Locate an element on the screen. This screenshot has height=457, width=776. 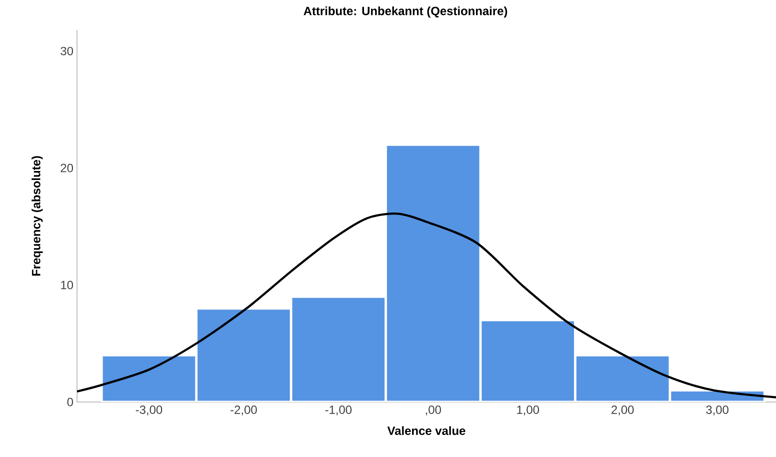
x-axis-title: Valence value is located at coordinates (426, 431).